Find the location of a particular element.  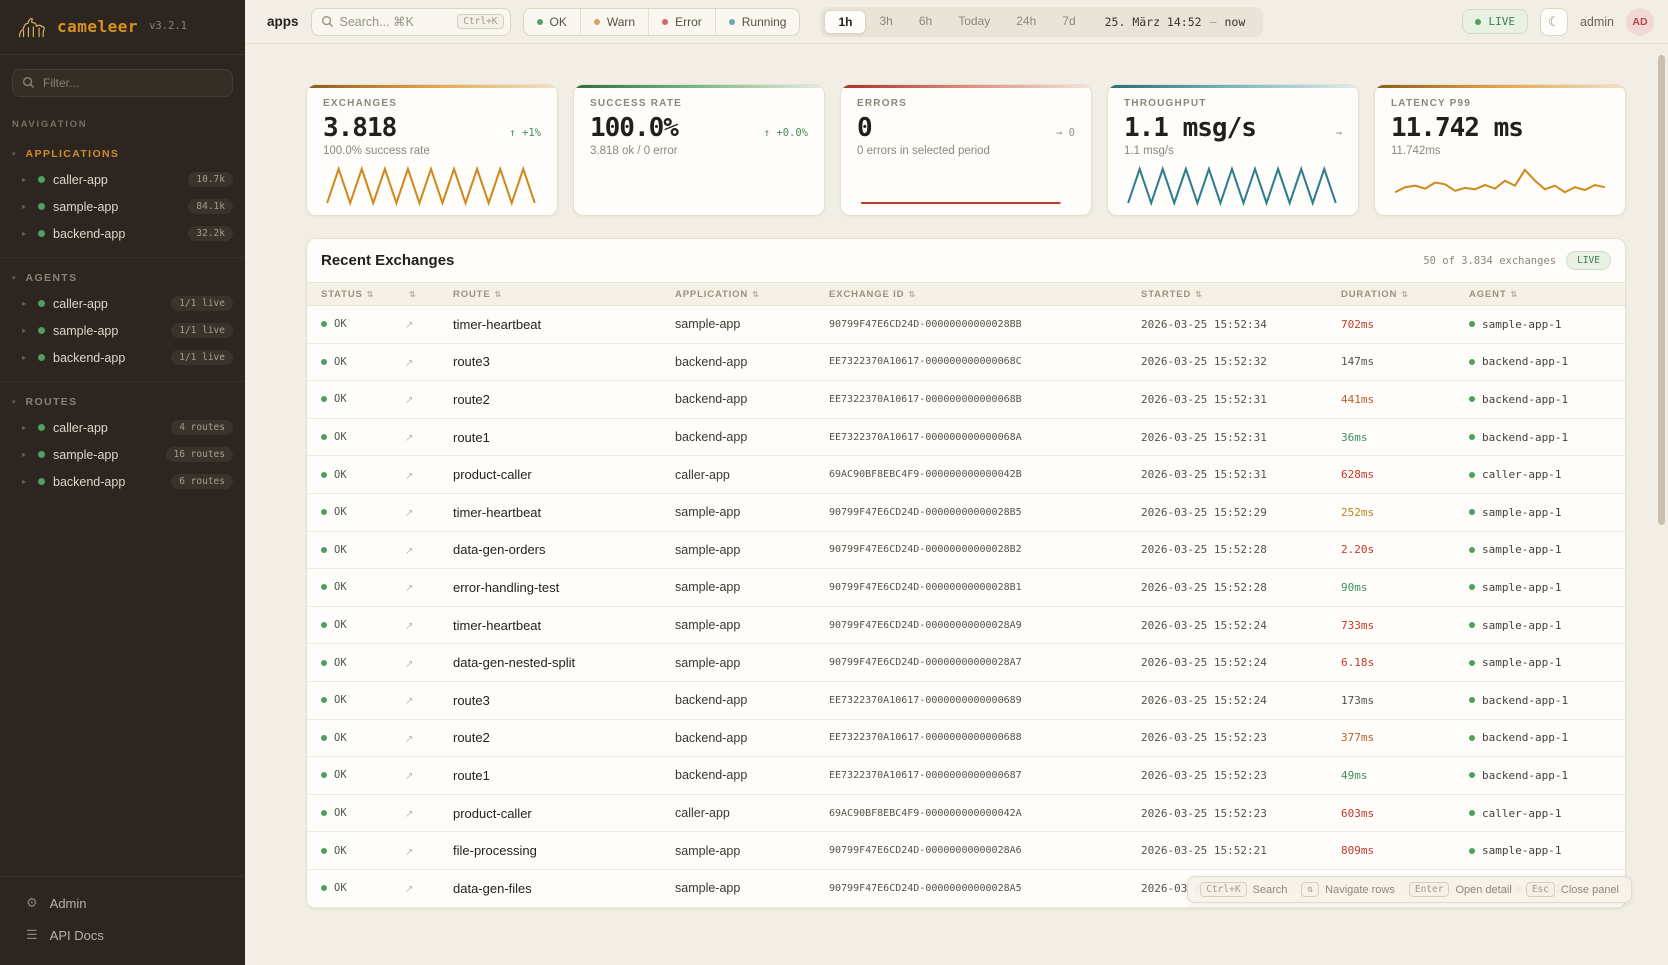

application-cell: sample-app is located at coordinates (708, 549).